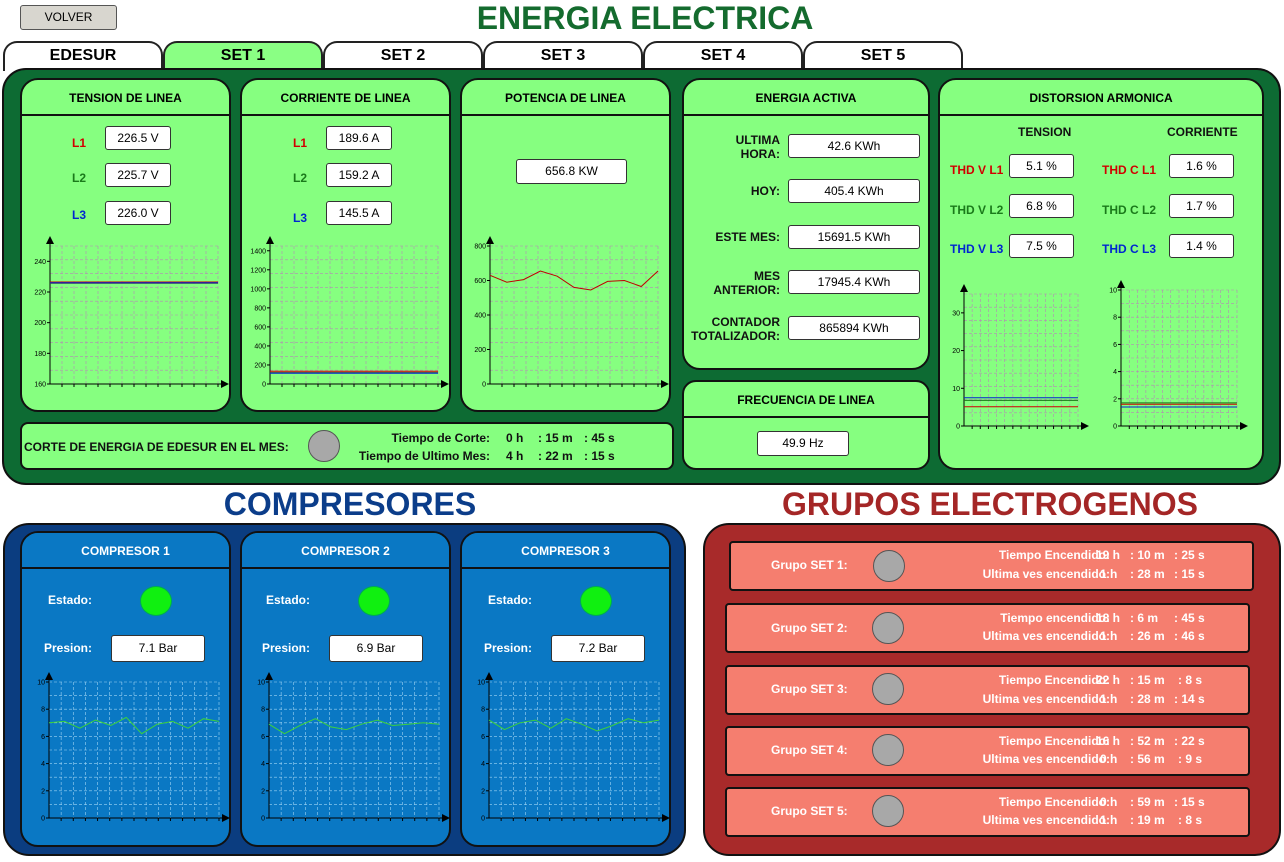 The image size is (1284, 862). What do you see at coordinates (1147, 741) in the screenshot?
I see `grupo-set-4-a-m: : 52 m` at bounding box center [1147, 741].